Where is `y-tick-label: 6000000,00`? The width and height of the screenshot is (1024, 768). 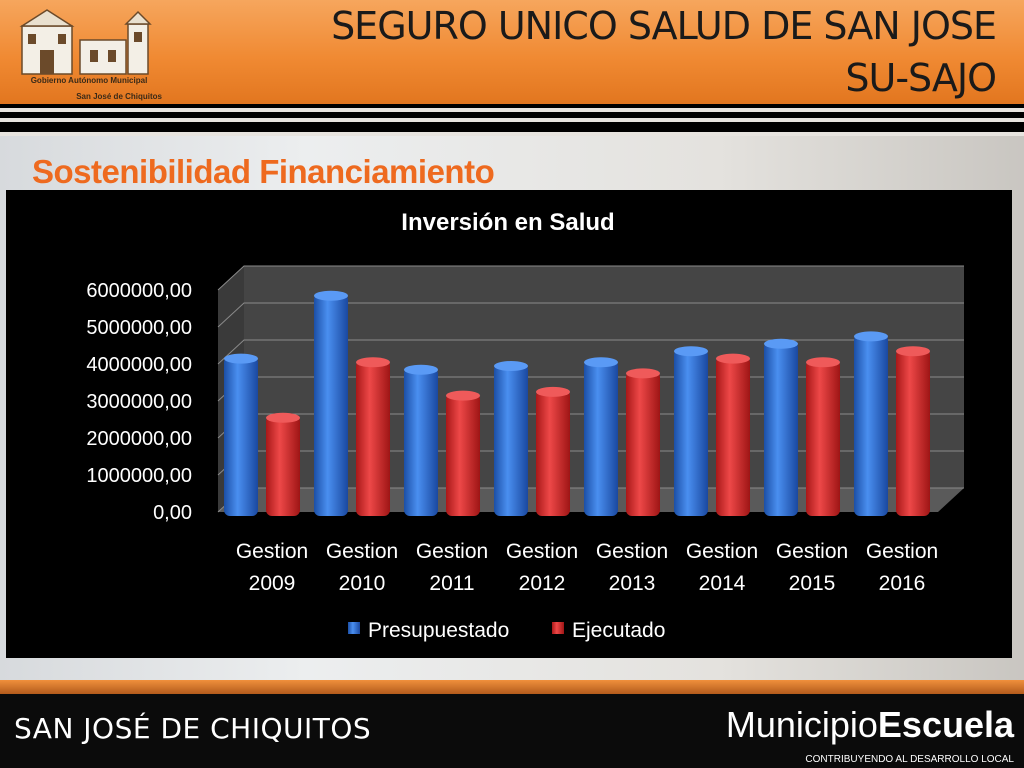 y-tick-label: 6000000,00 is located at coordinates (139, 291).